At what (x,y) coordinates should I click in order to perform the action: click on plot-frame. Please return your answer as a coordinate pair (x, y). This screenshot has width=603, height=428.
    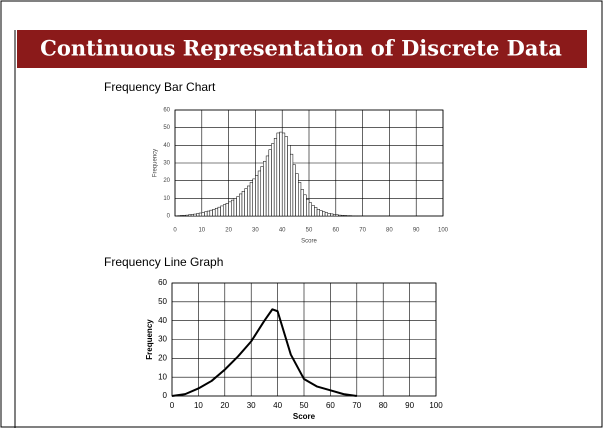
    Looking at the image, I should click on (304, 339).